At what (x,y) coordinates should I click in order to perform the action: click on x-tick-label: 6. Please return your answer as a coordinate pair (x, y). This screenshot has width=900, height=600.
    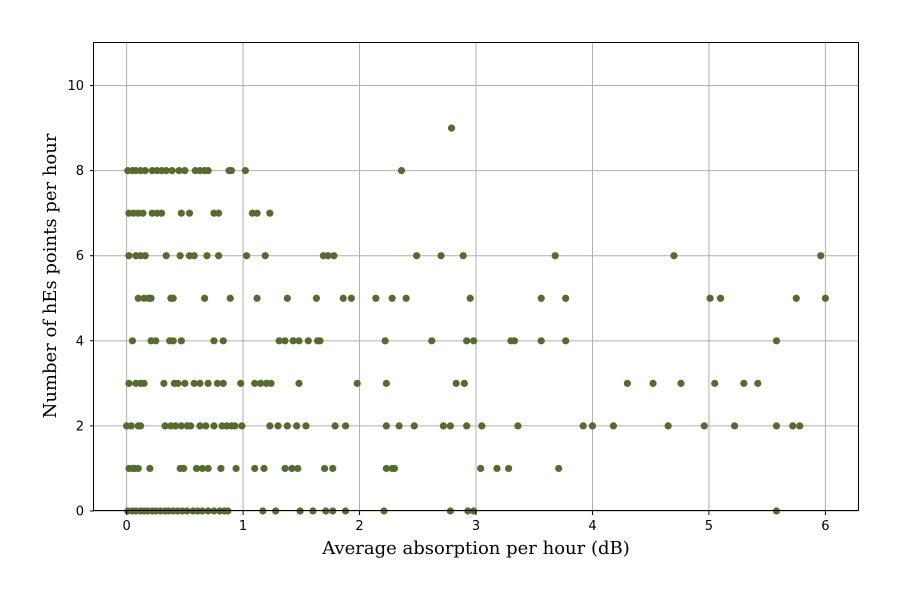
    Looking at the image, I should click on (825, 526).